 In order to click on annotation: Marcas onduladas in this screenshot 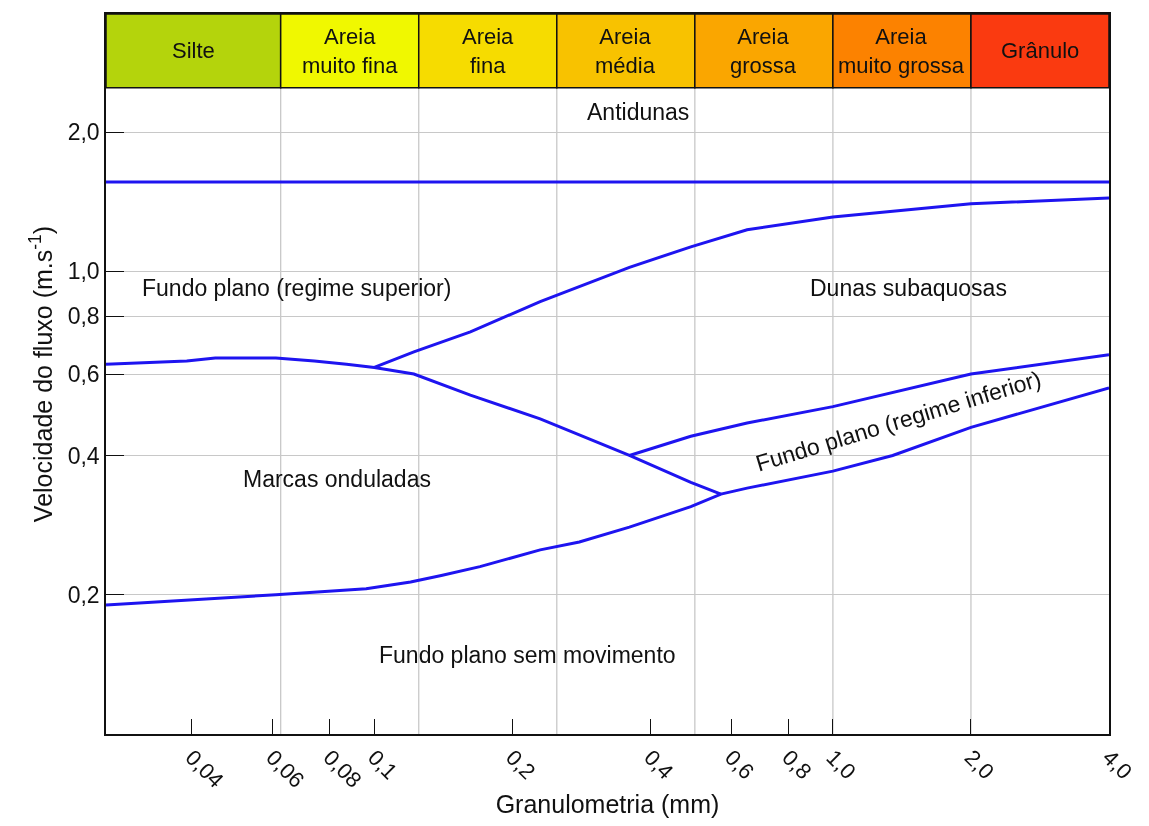, I will do `click(337, 479)`.